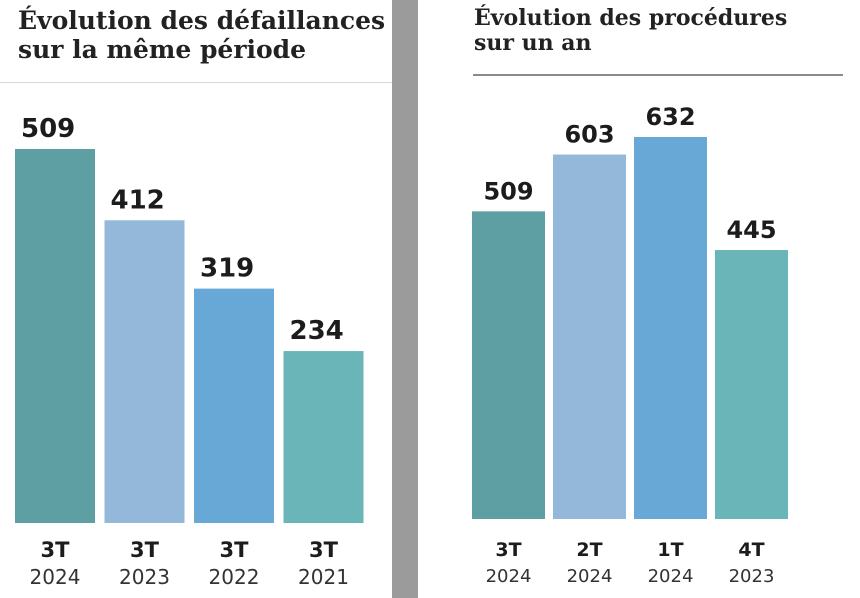  What do you see at coordinates (55, 577) in the screenshot?
I see `chart0-category-label-0-year: 2024` at bounding box center [55, 577].